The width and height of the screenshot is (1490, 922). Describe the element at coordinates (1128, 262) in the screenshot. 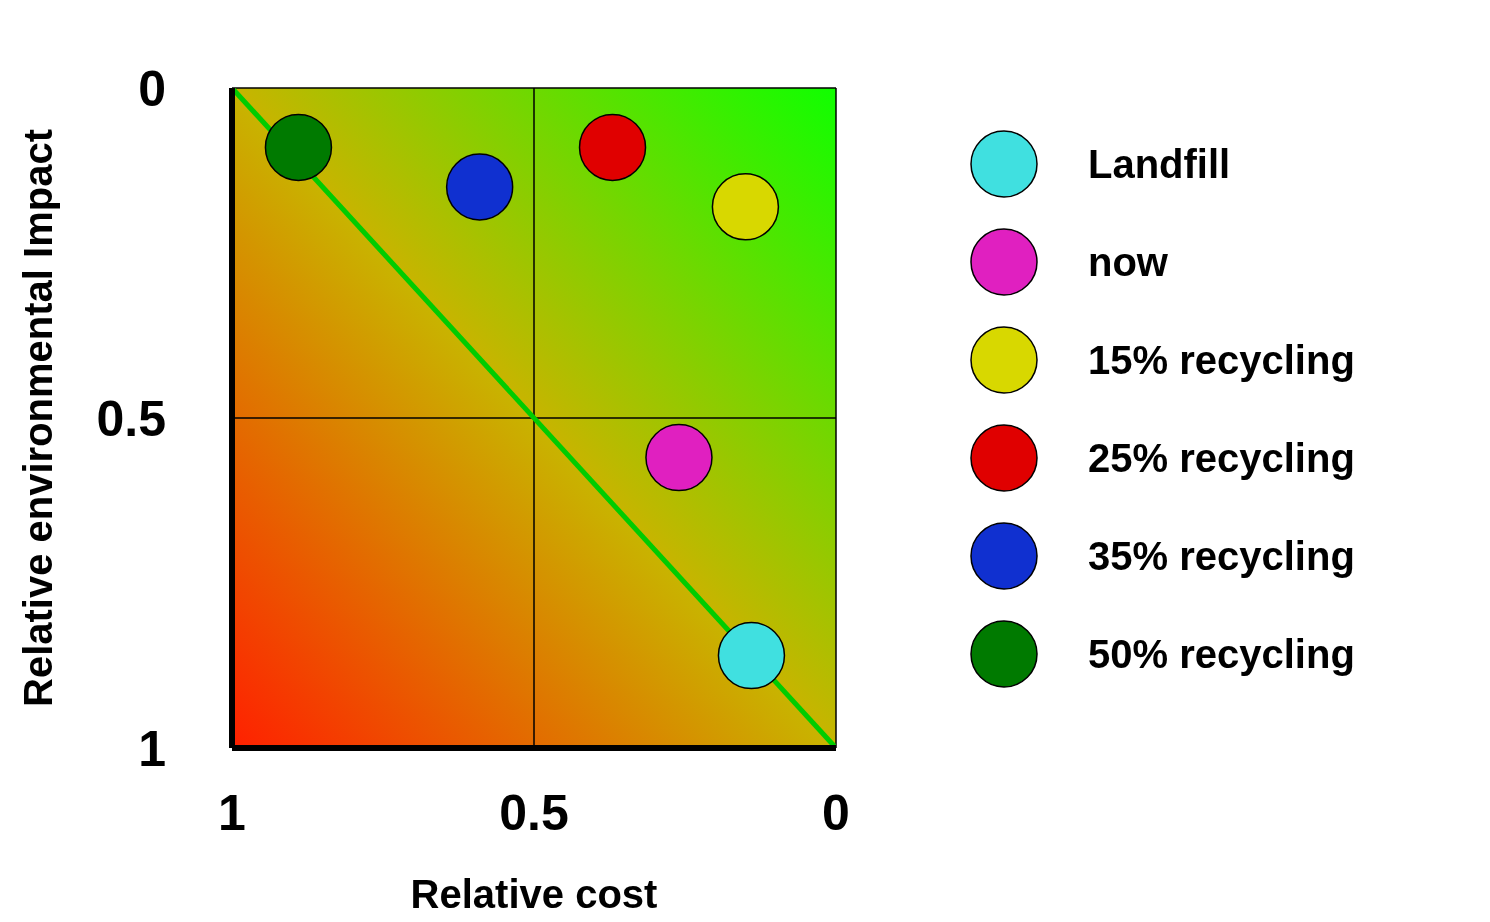

I see `legend-label: now` at that location.